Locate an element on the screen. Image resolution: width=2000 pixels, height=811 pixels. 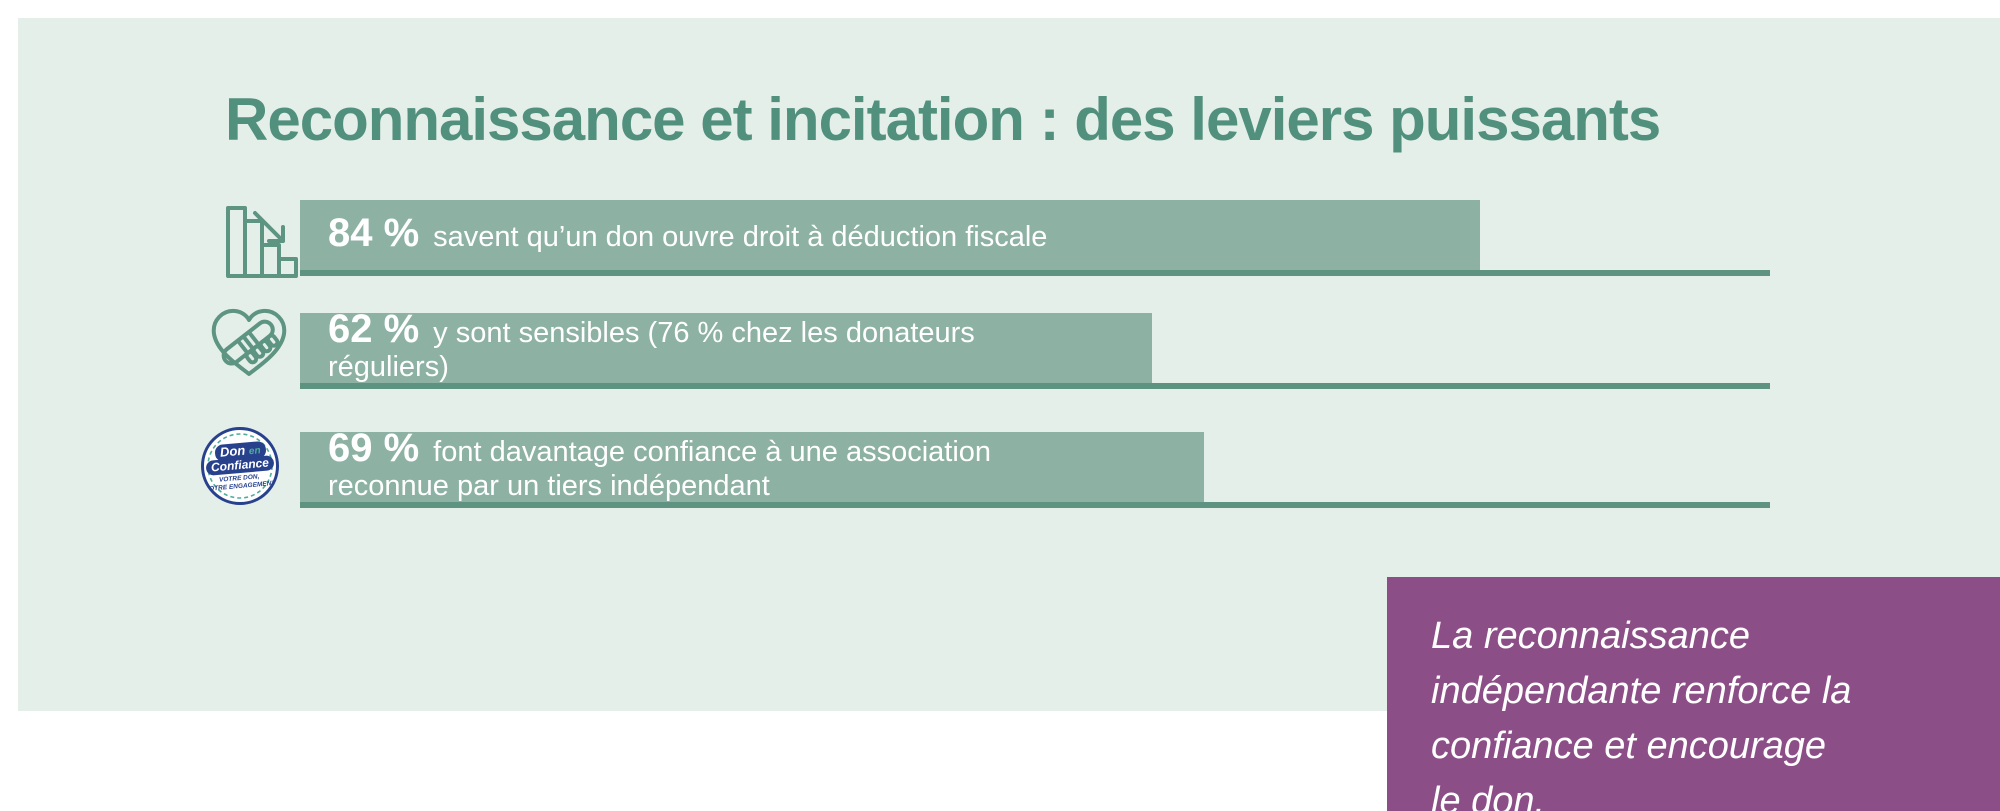
stat-label-line2: reconnue par un tiers indépendant is located at coordinates (549, 486).